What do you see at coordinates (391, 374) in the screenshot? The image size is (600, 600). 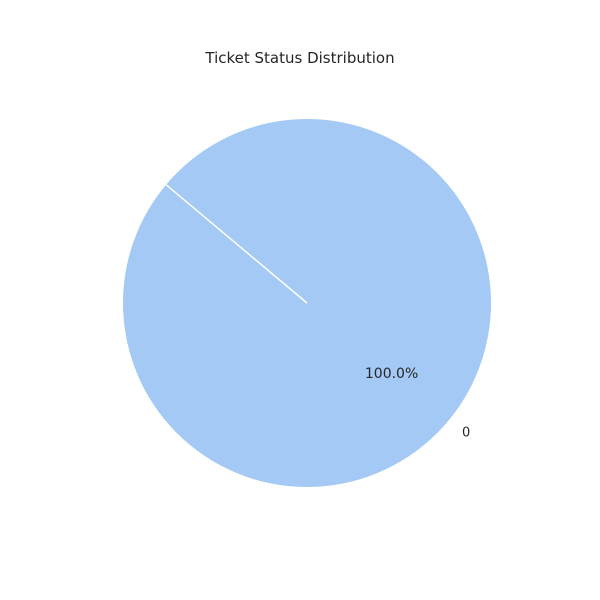 I see `pie-percent-label: 100.0%` at bounding box center [391, 374].